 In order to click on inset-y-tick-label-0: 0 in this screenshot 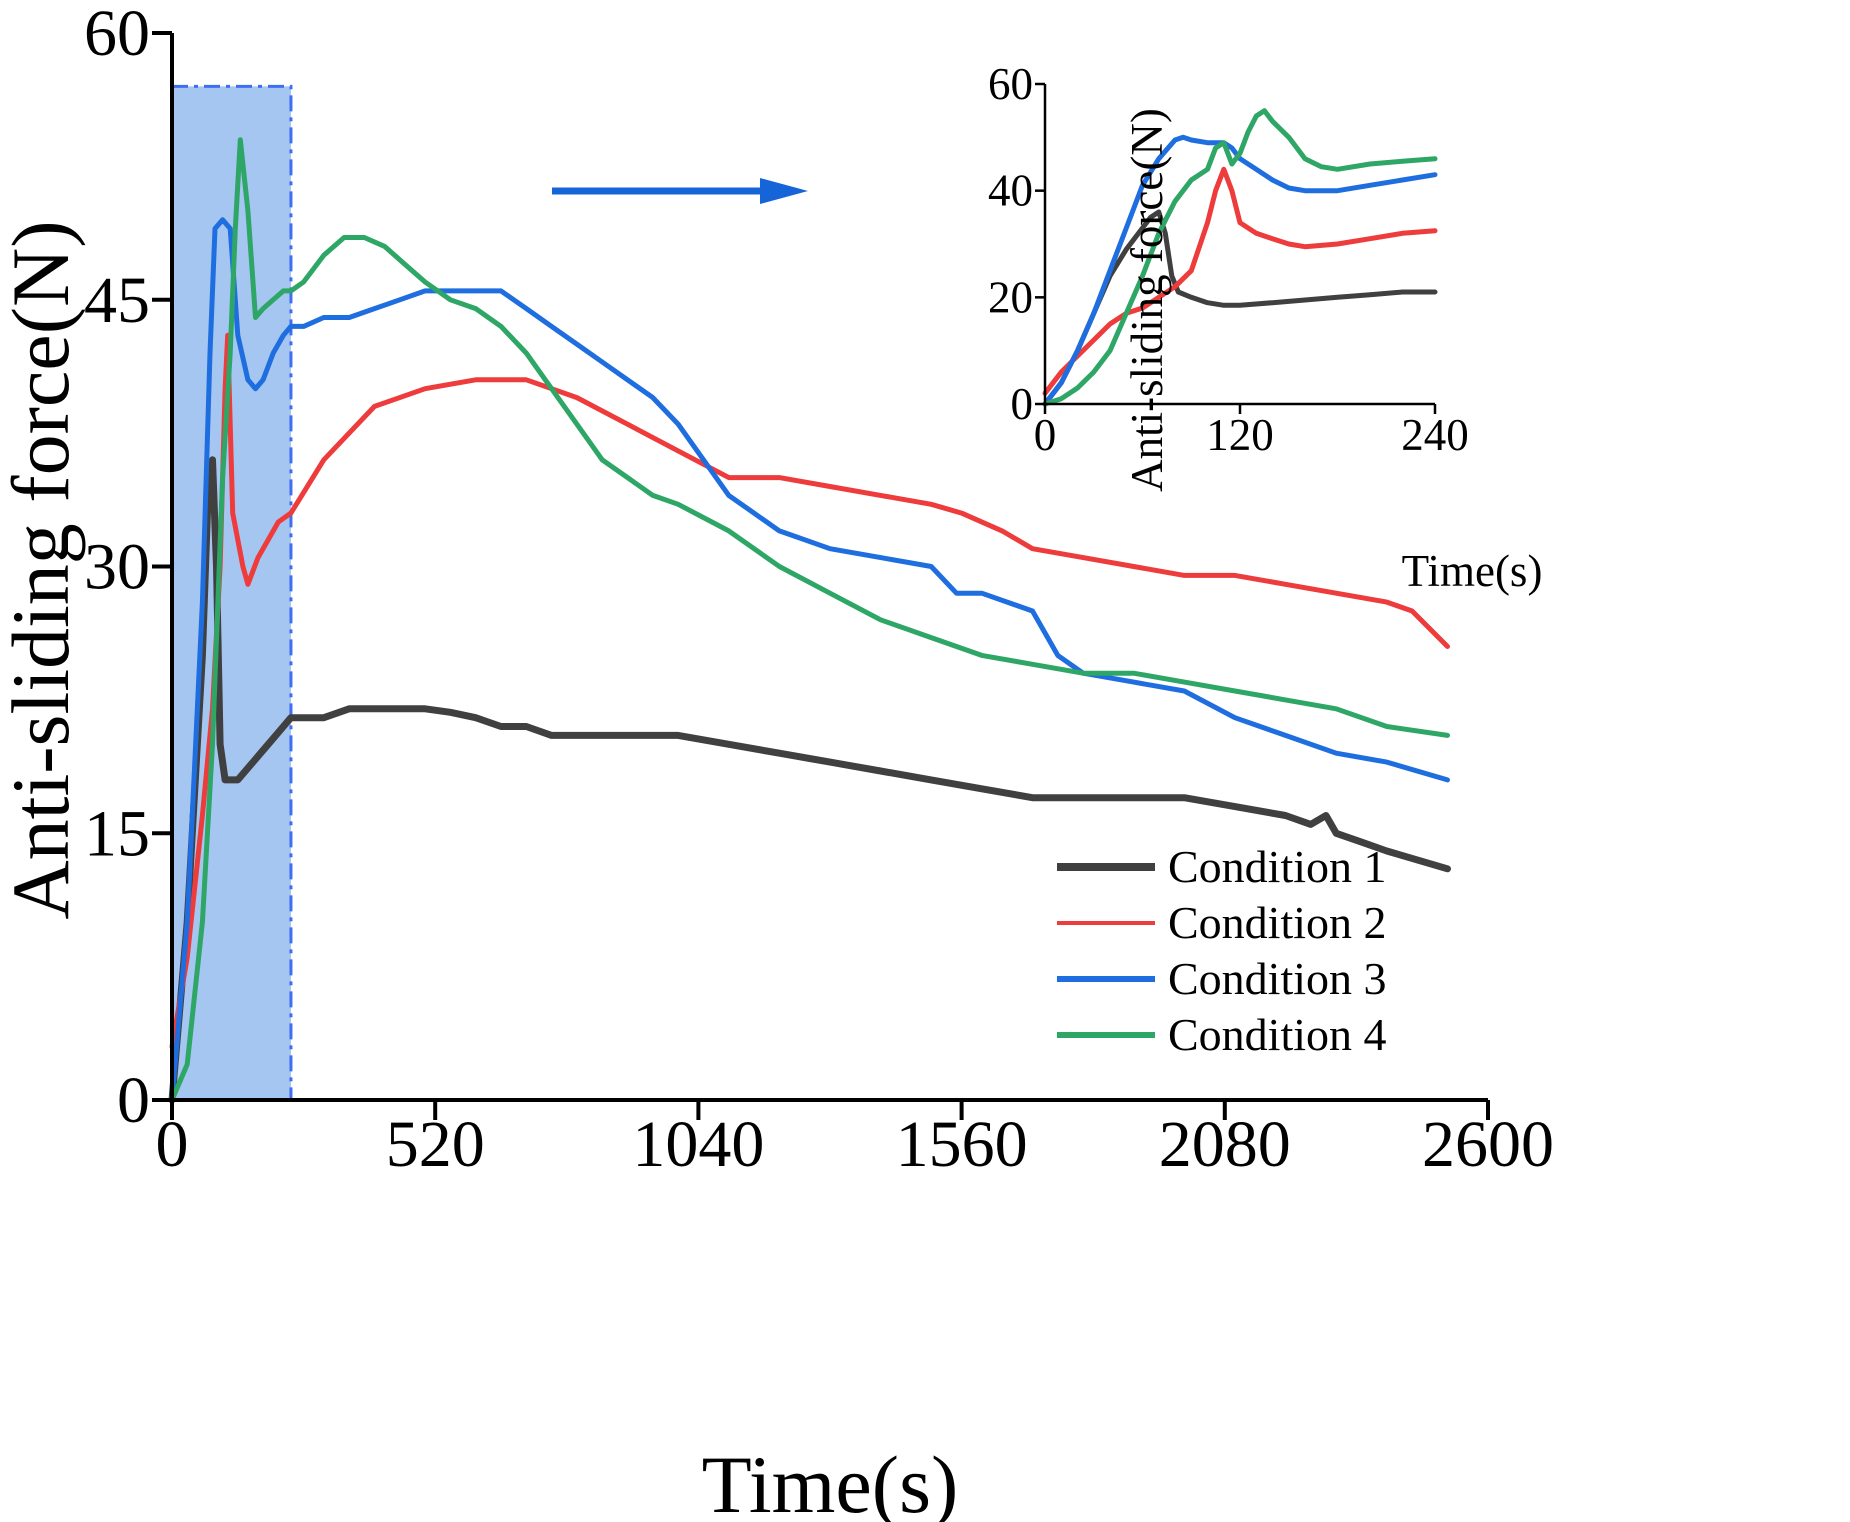, I will do `click(1022, 404)`.